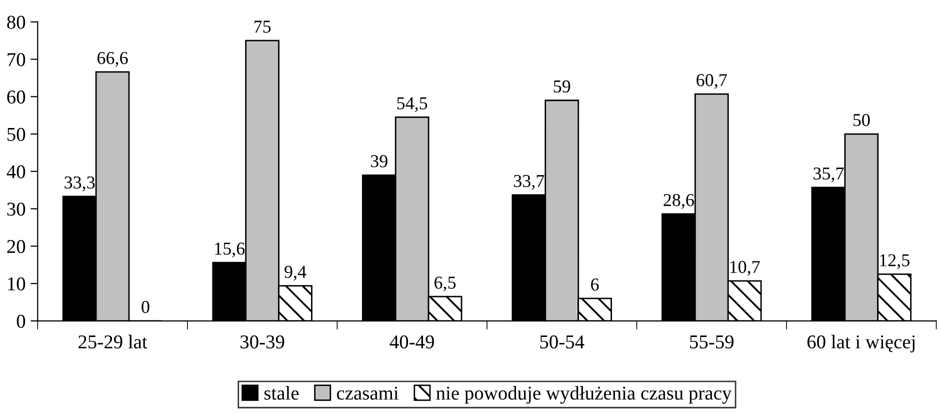  I want to click on y-tick-label: 30, so click(16, 209).